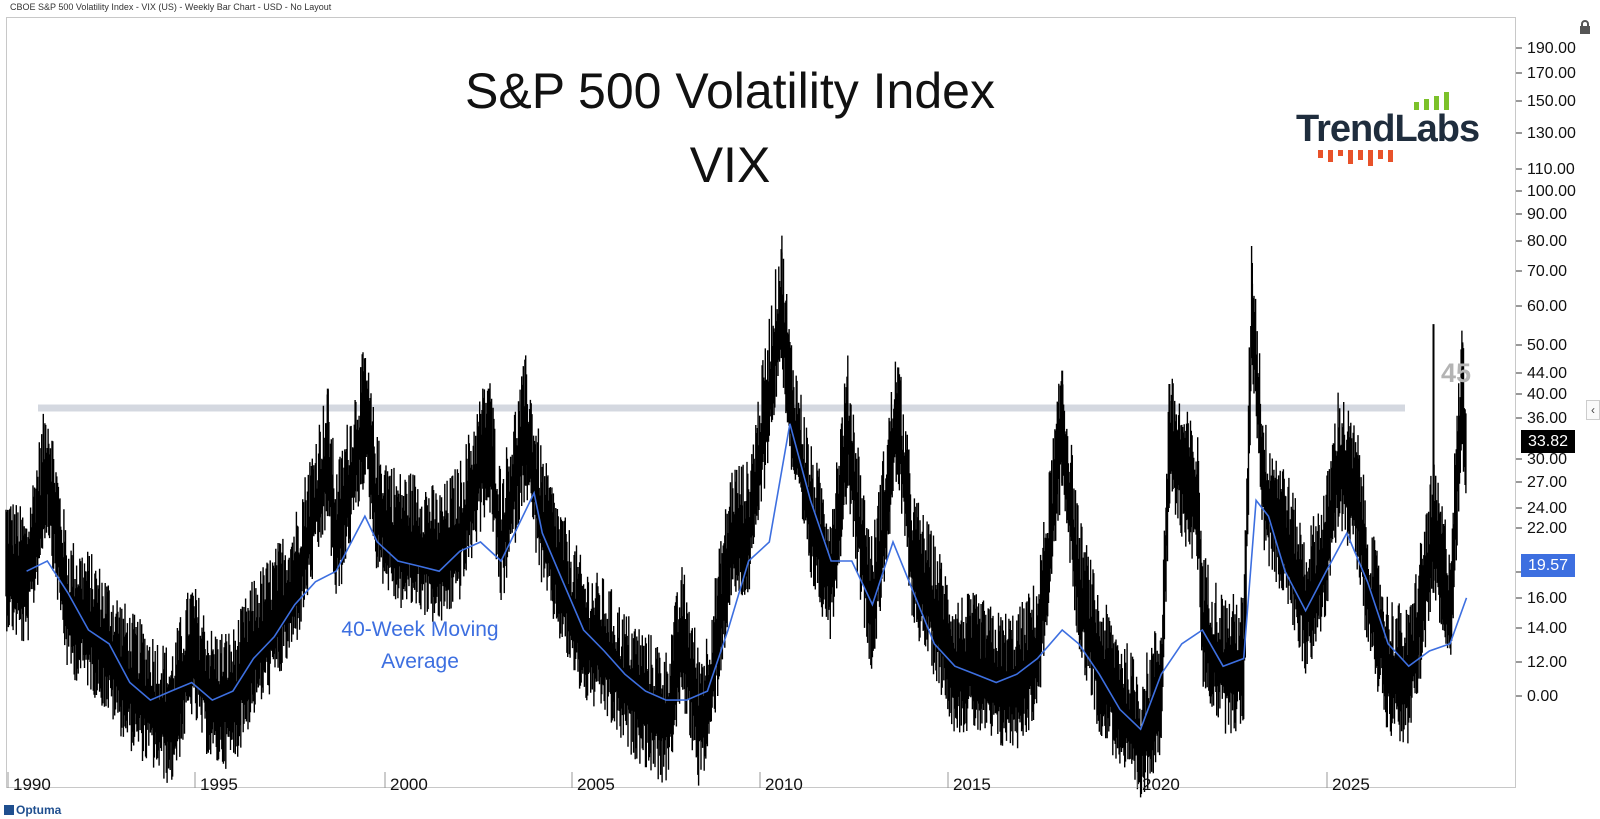  What do you see at coordinates (1547, 418) in the screenshot?
I see `y-tick-label-13: 36.00` at bounding box center [1547, 418].